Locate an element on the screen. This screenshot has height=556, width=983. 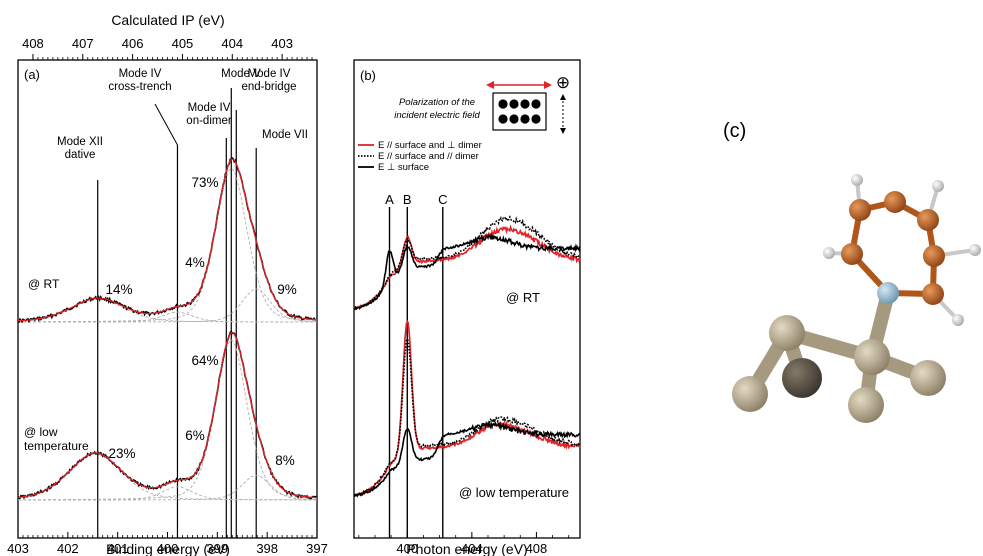
polarization-caption-line-1: Polarization of the is located at coordinates (437, 102).